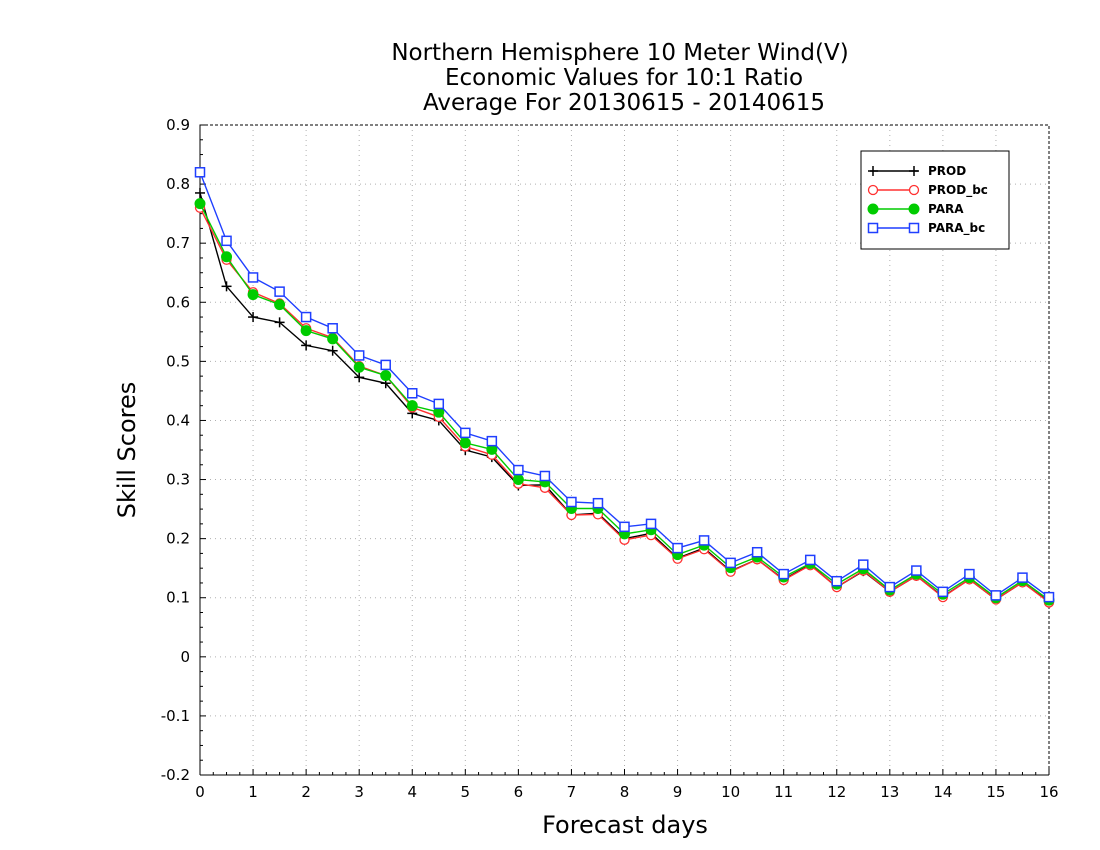 This screenshot has height=850, width=1100. Describe the element at coordinates (178, 125) in the screenshot. I see `y-tick-label: 0.9` at that location.